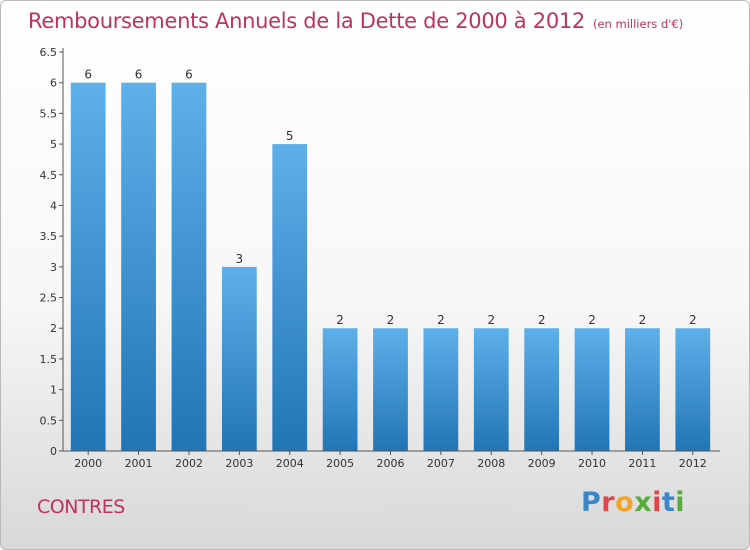 The image size is (750, 550). Describe the element at coordinates (189, 463) in the screenshot. I see `x-tick-label: 2002` at that location.